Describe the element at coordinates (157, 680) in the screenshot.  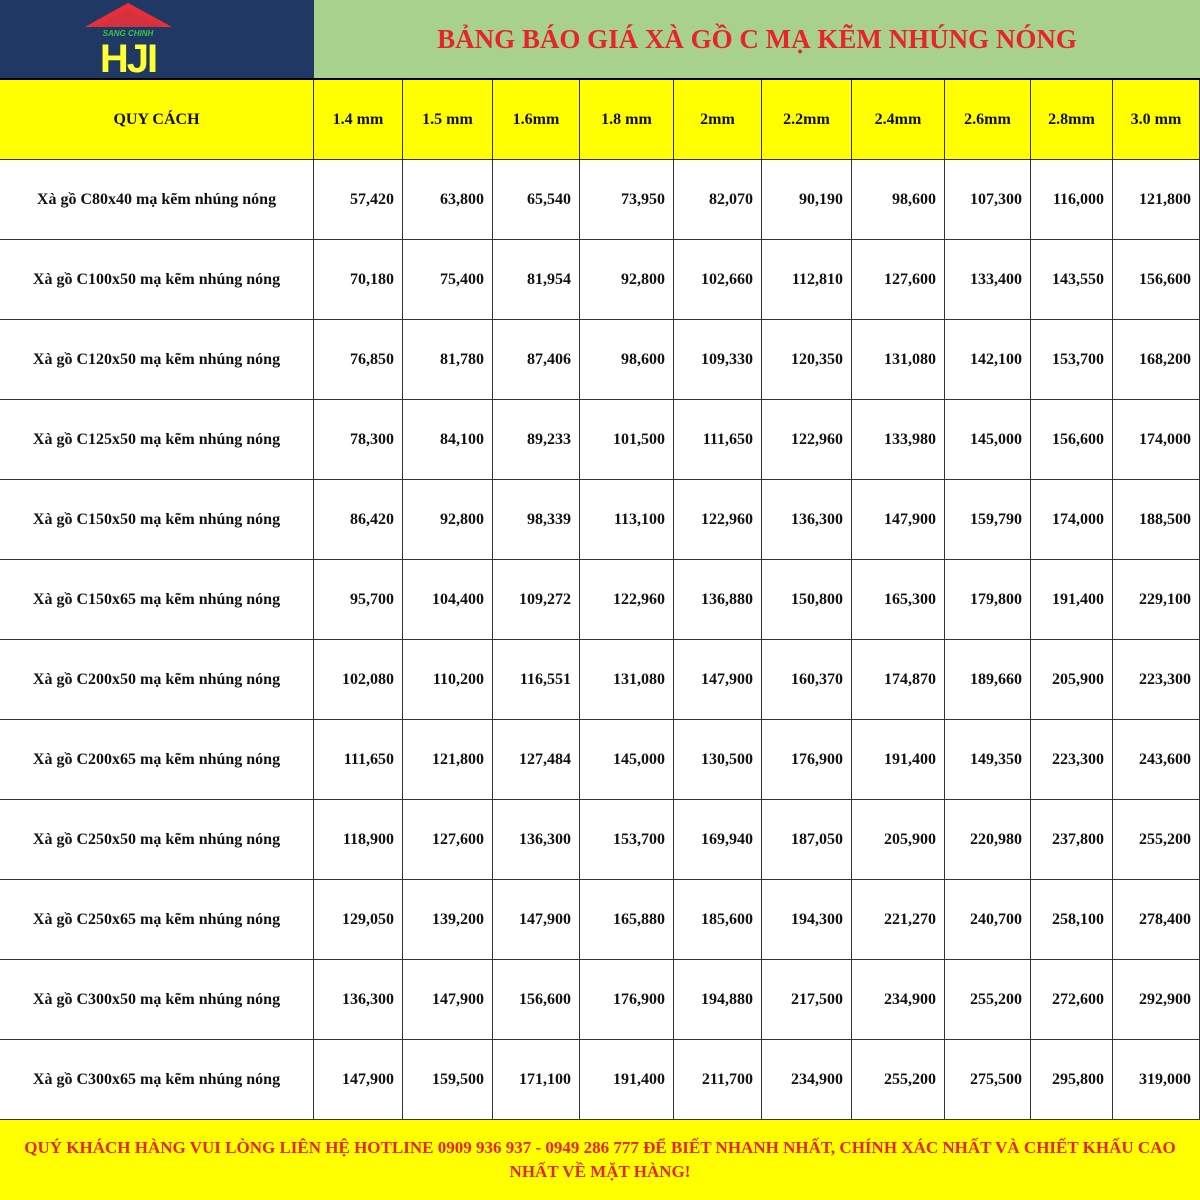
I see `product-name: Xà gồ C200x50 mạ kẽm nhúng nóng` at that location.